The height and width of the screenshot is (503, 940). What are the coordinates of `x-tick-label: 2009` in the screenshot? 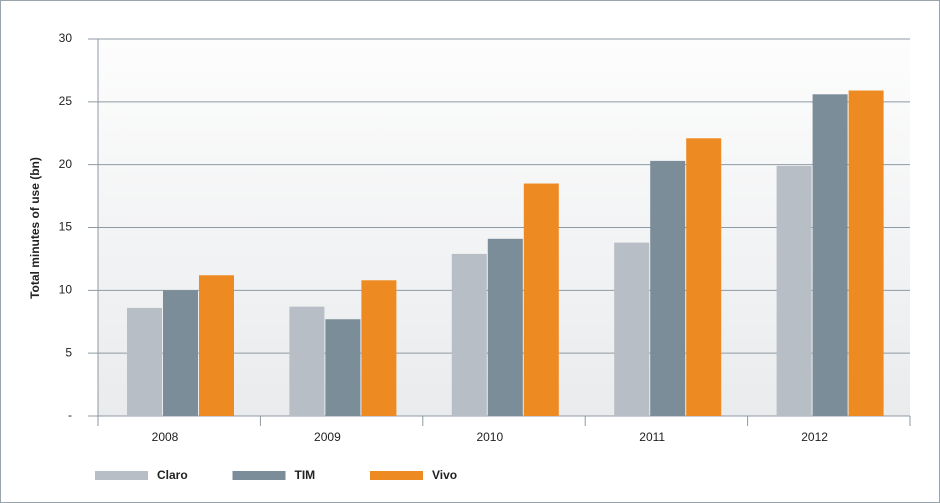 It's located at (327, 437).